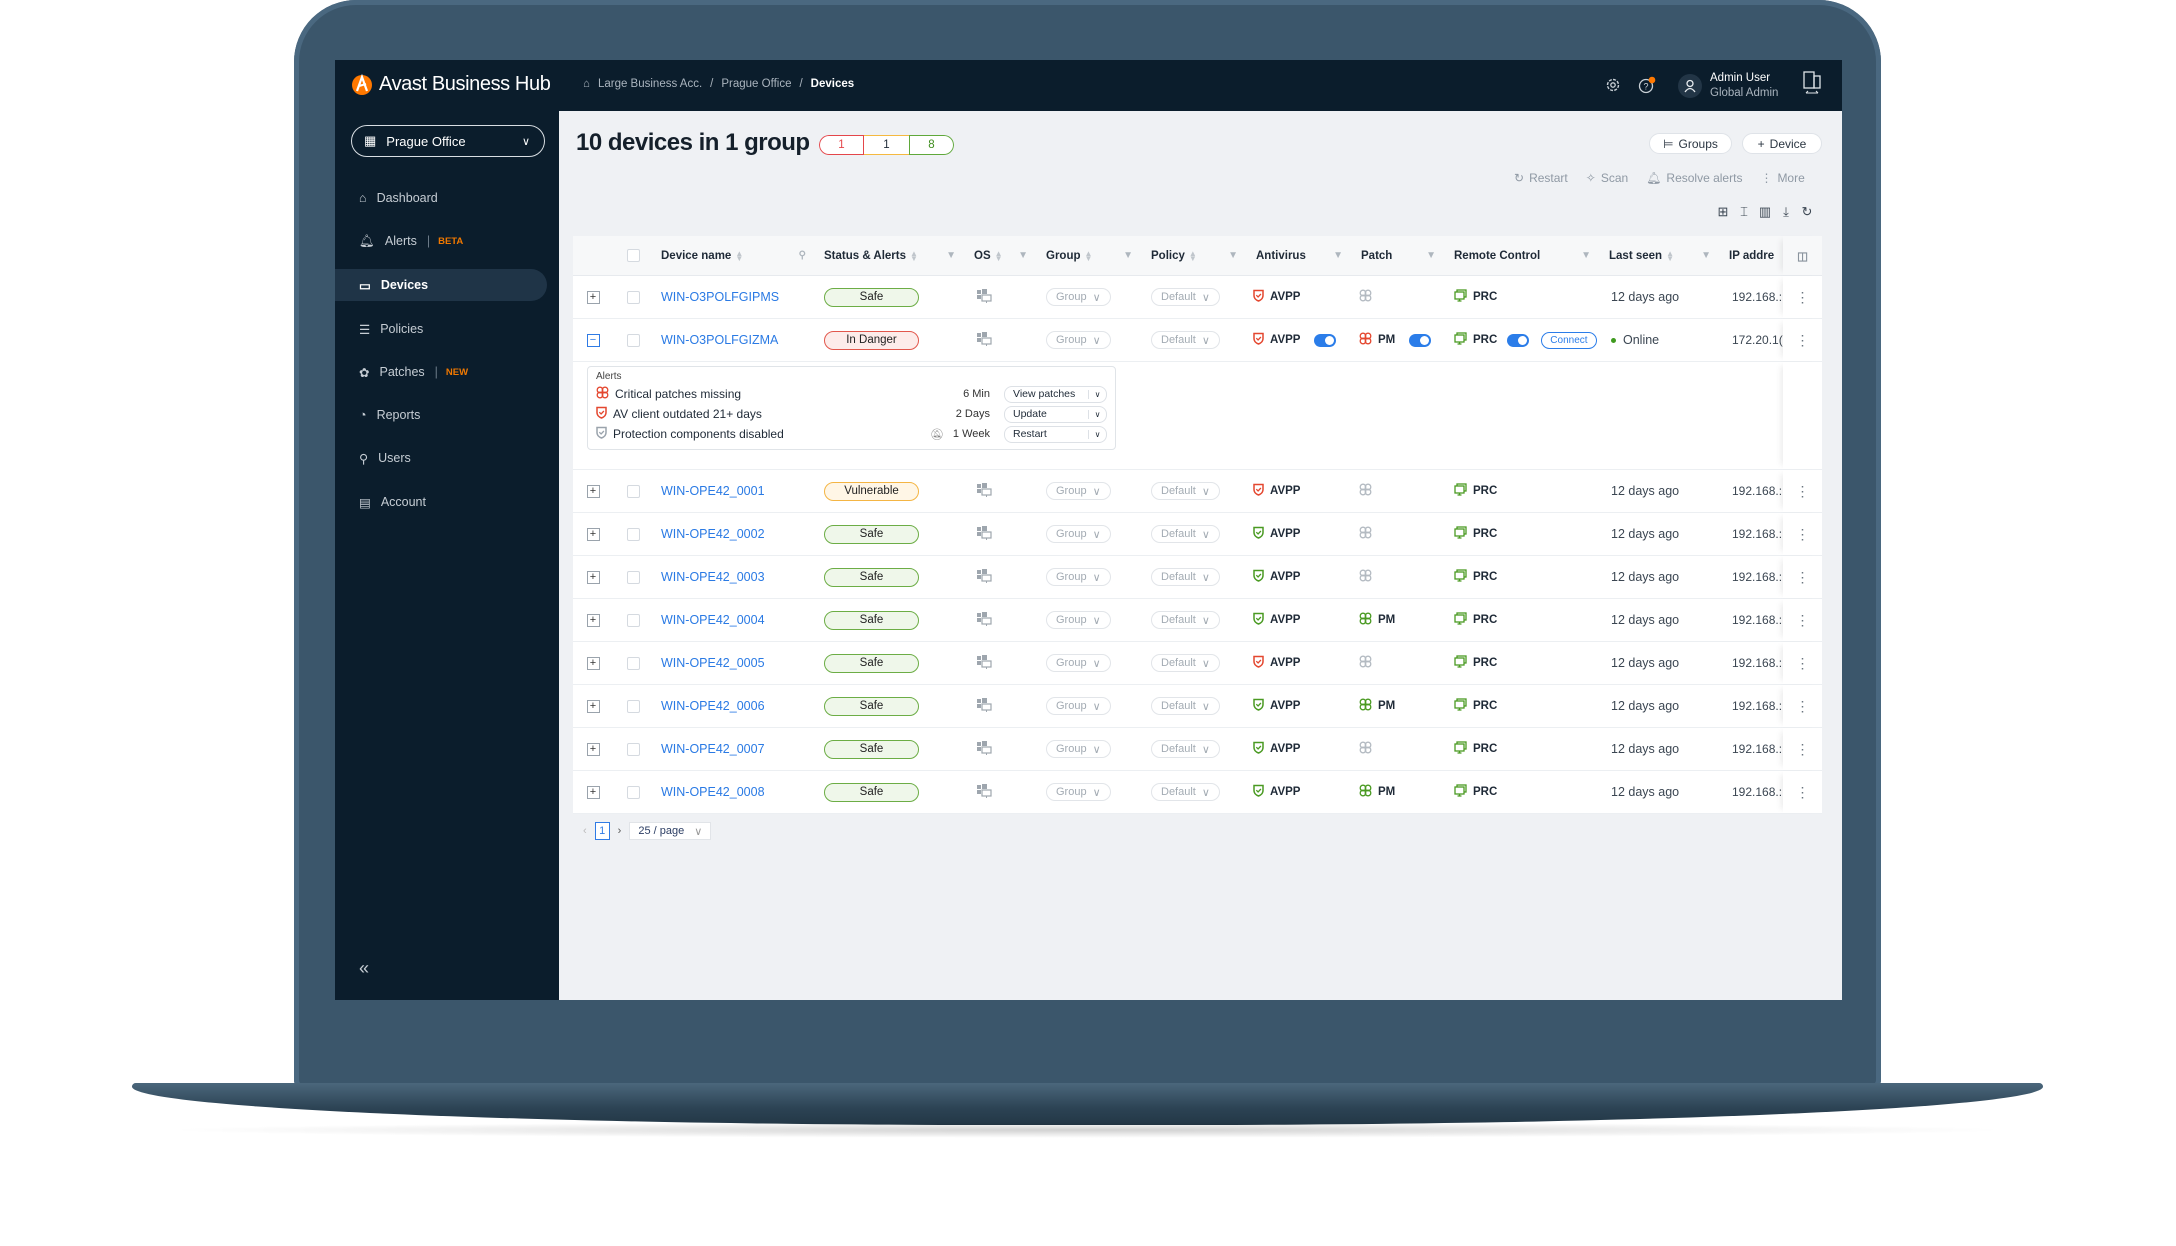 The width and height of the screenshot is (2176, 1246). What do you see at coordinates (1690, 86) in the screenshot?
I see `avatar-icon` at bounding box center [1690, 86].